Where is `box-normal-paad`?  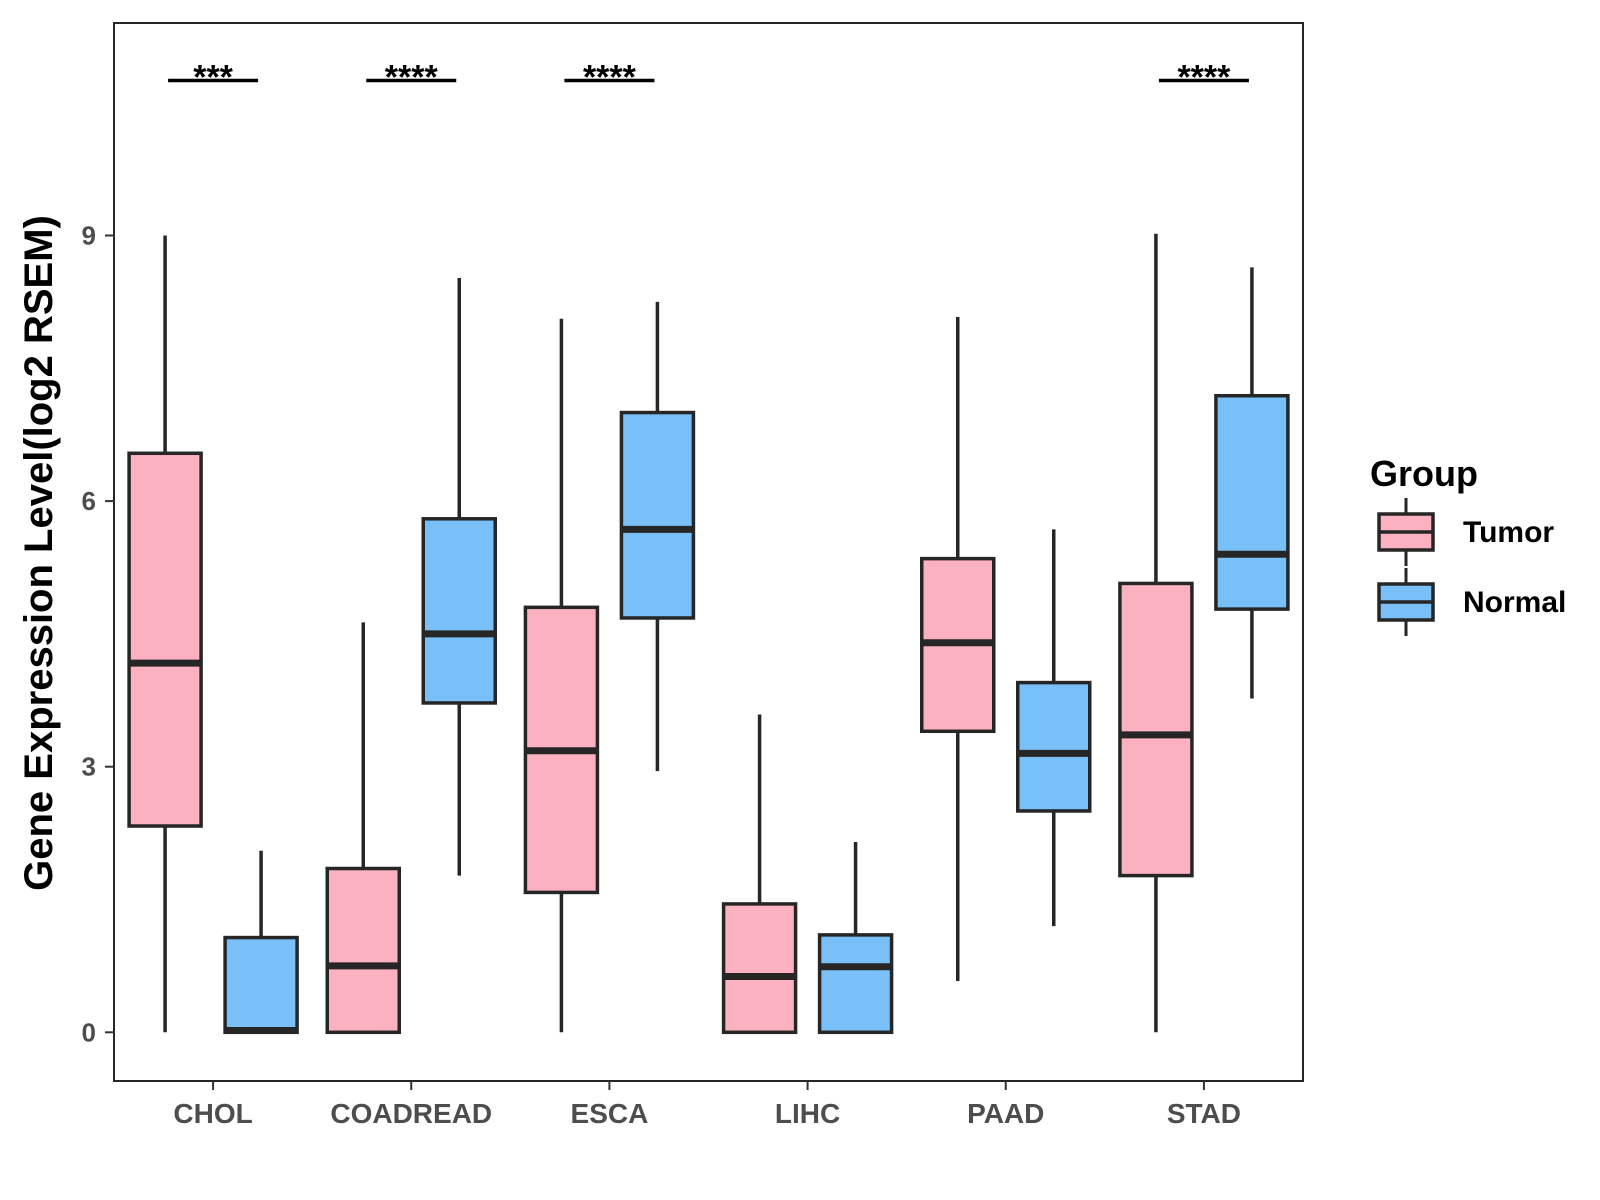
box-normal-paad is located at coordinates (1054, 746).